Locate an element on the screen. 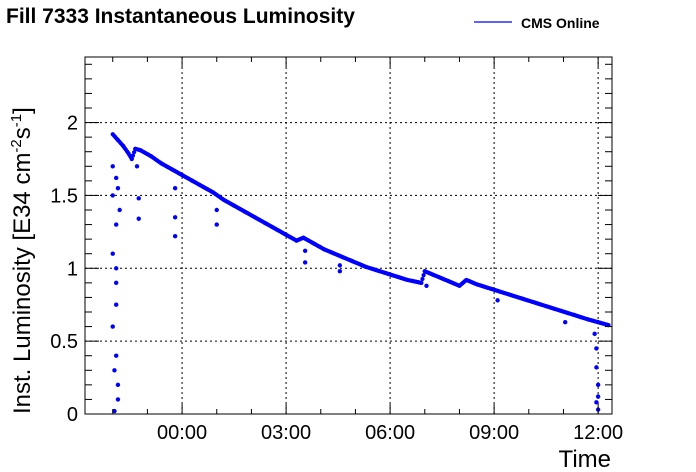  y-tick-label: 0 is located at coordinates (72, 415).